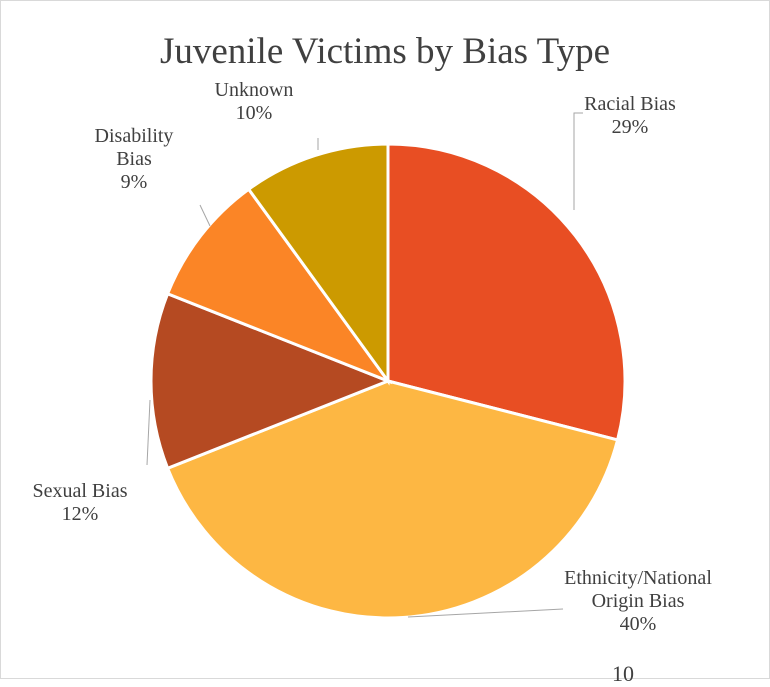 The height and width of the screenshot is (687, 770). I want to click on data-label-ethnicity-national-origin-bias: Ethnicity/National Origin Bias 40%, so click(638, 601).